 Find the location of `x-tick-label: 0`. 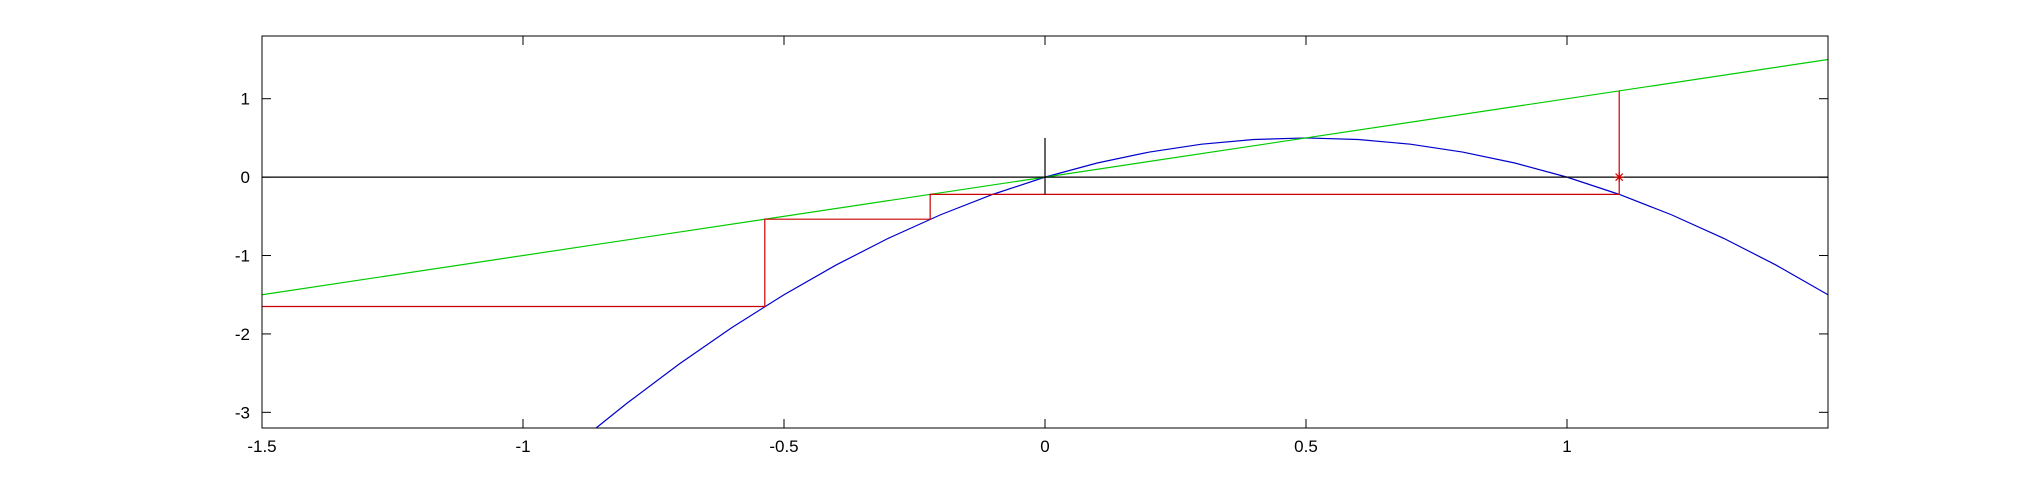

x-tick-label: 0 is located at coordinates (1044, 446).